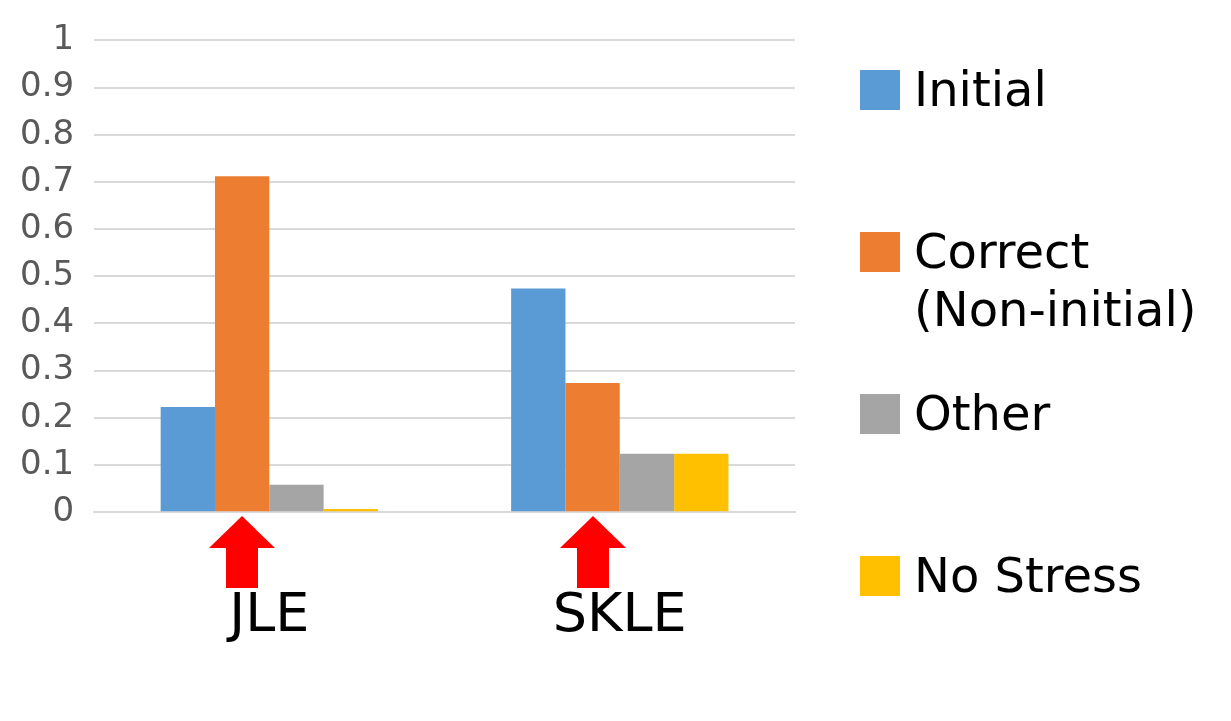 This screenshot has height=721, width=1231. Describe the element at coordinates (47, 461) in the screenshot. I see `y-tick-label: 0.1` at that location.